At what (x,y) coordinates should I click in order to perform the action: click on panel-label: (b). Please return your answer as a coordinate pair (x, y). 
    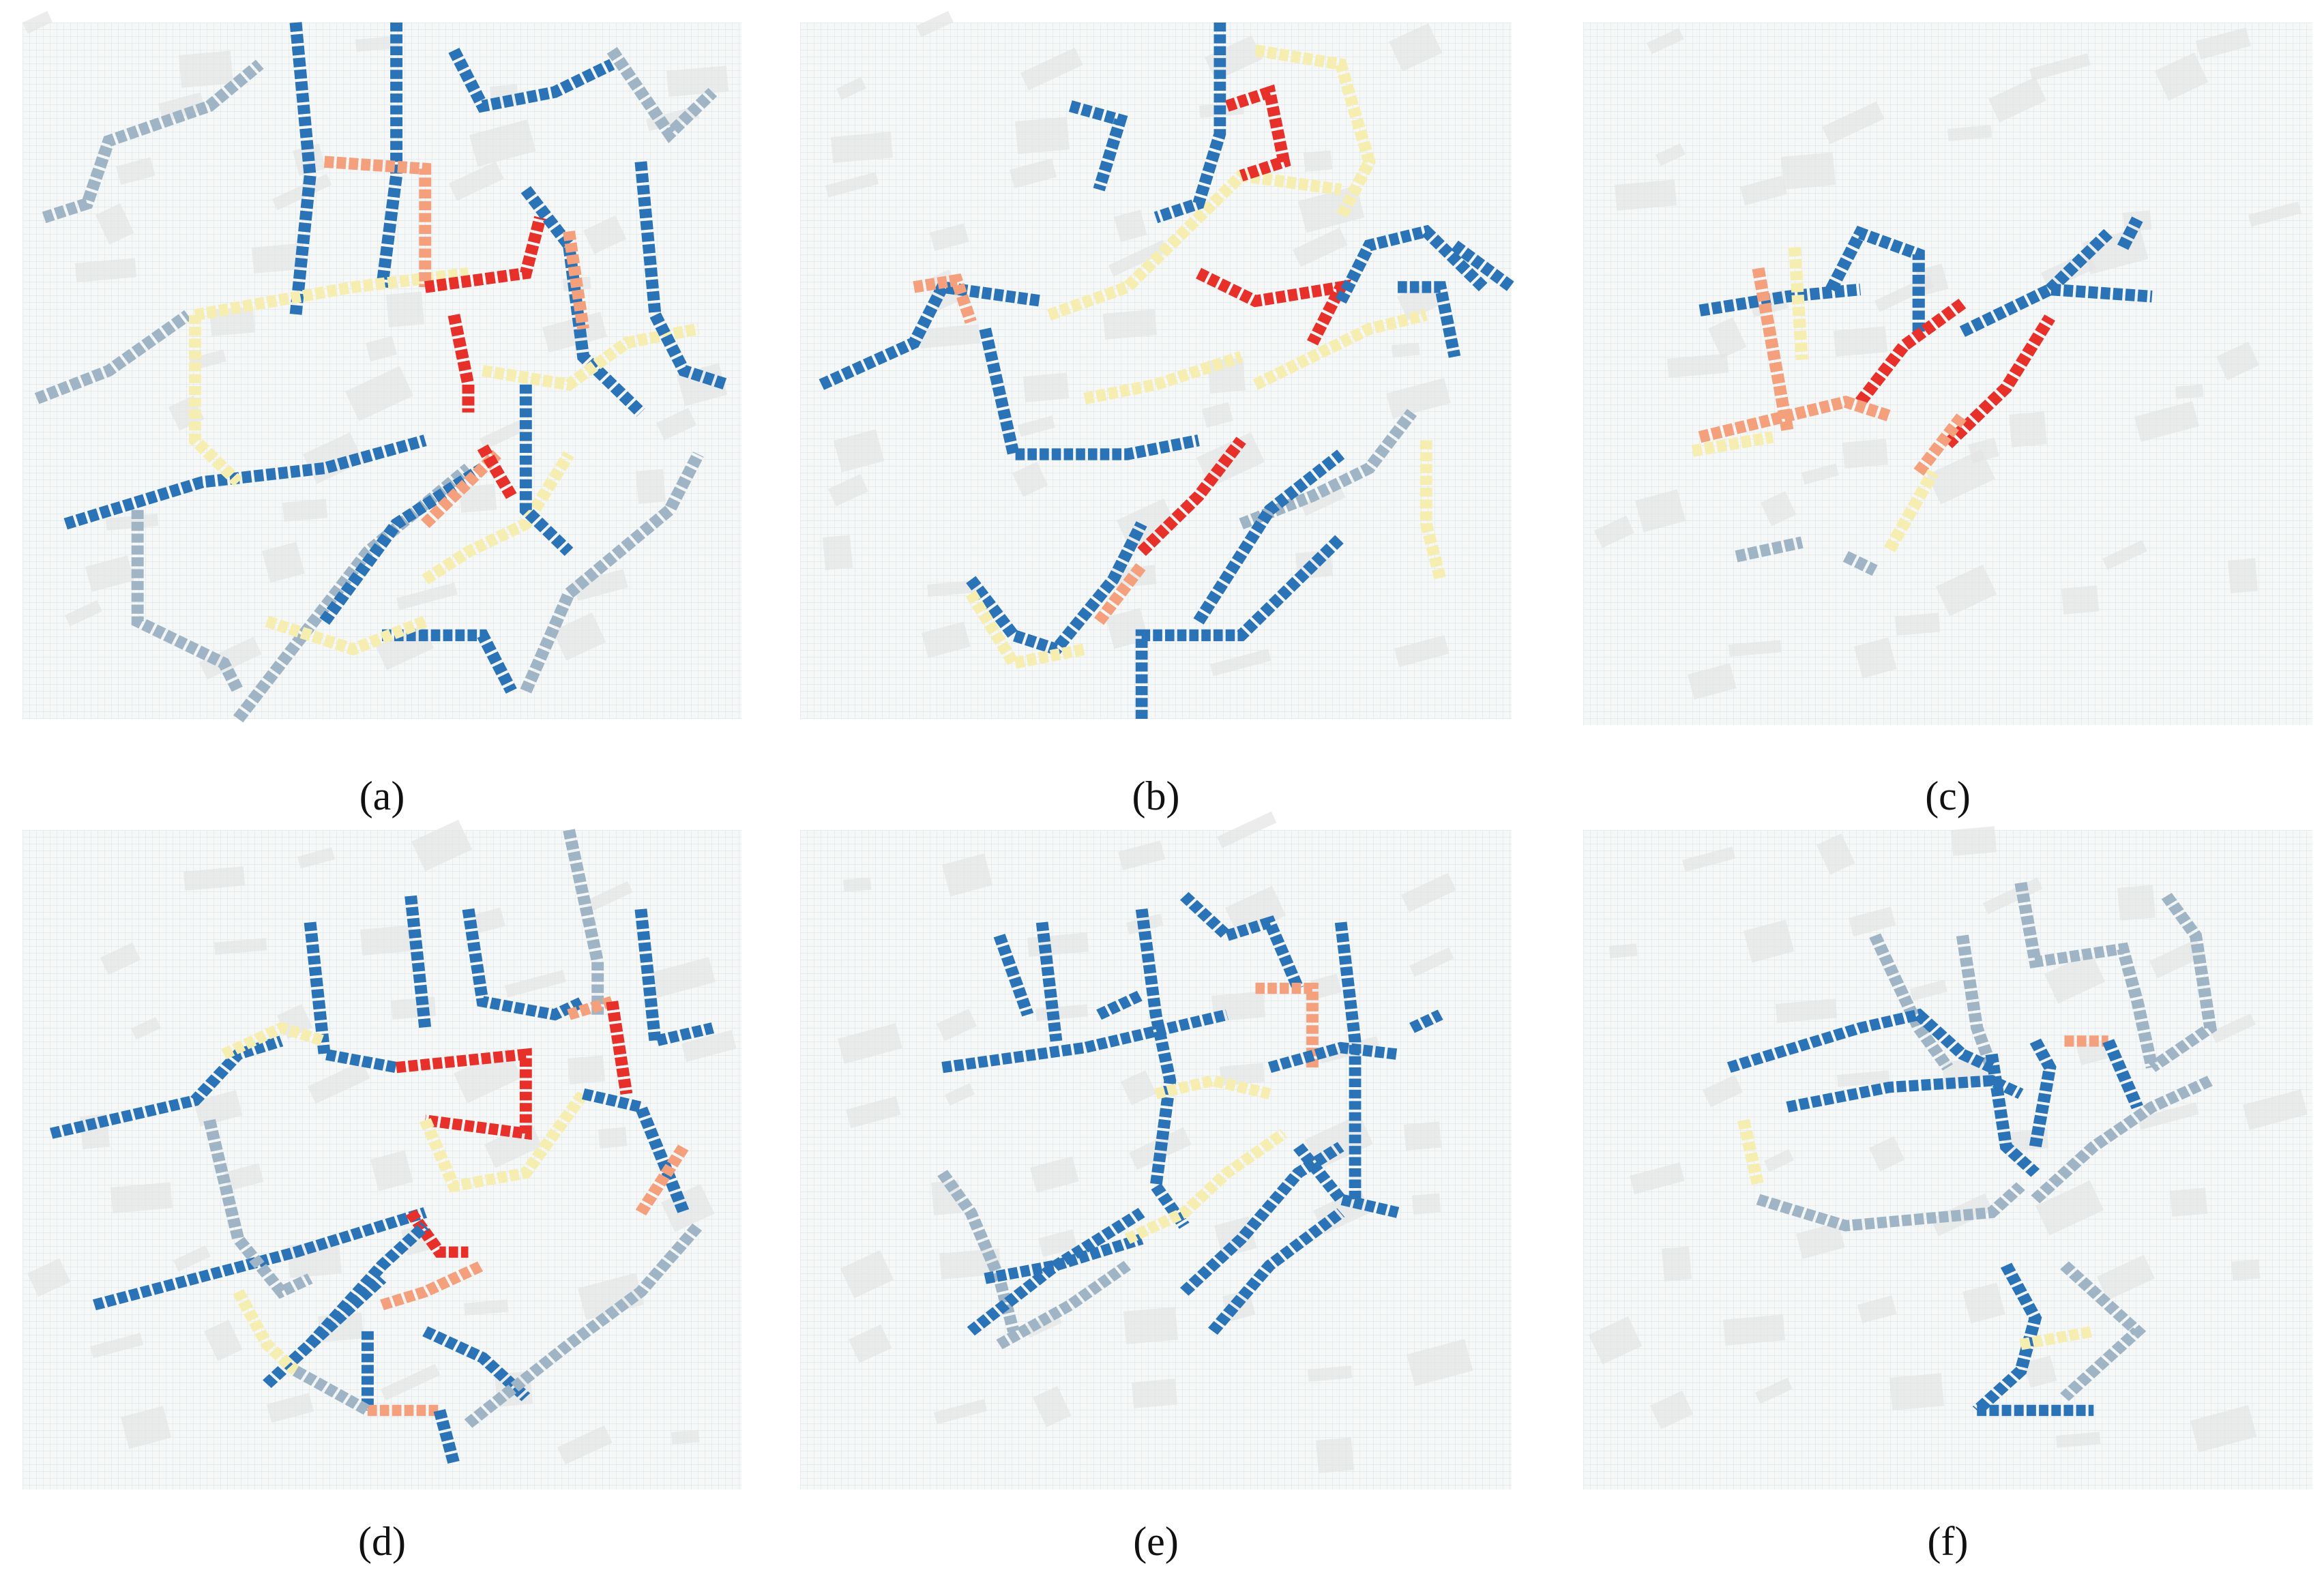
    Looking at the image, I should click on (1156, 795).